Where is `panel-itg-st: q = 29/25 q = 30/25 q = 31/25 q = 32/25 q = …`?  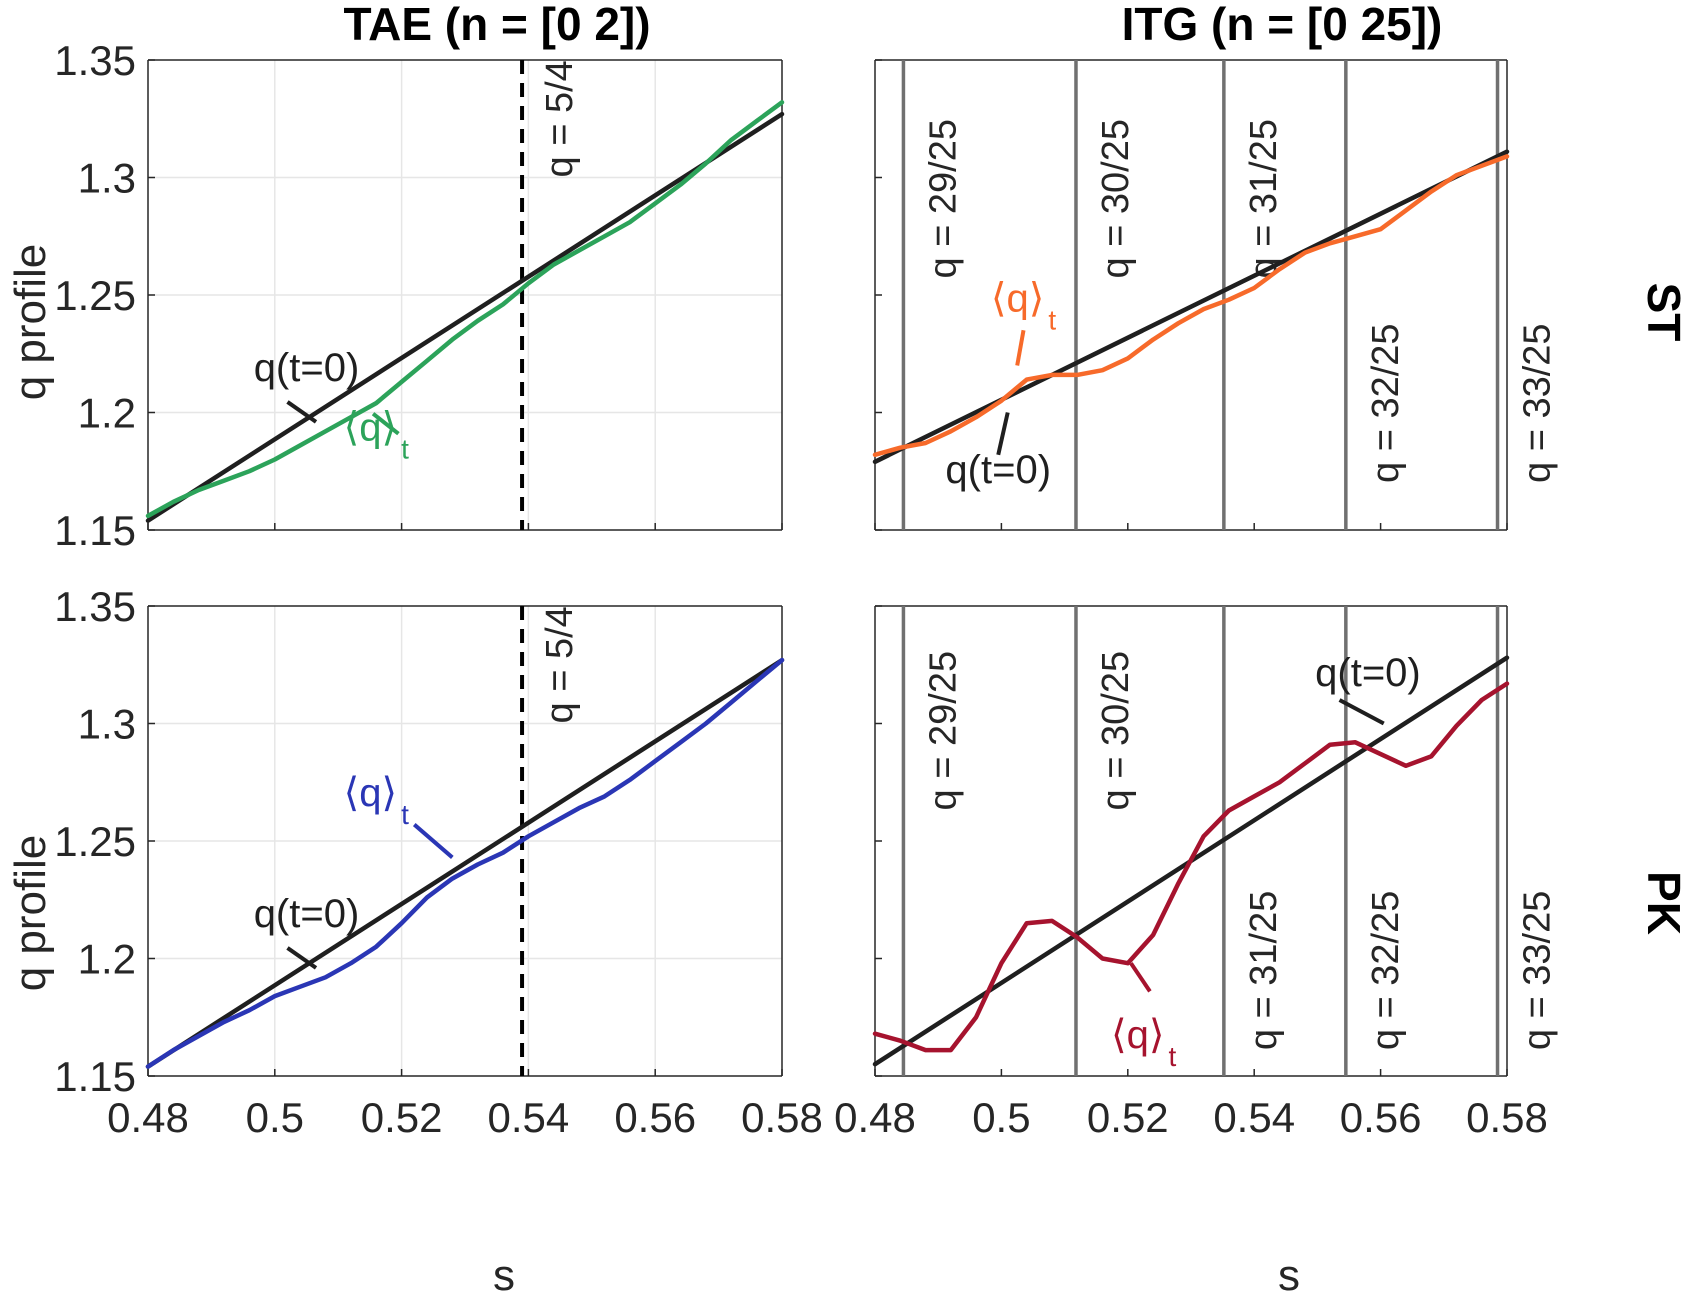 panel-itg-st: q = 29/25 q = 30/25 q = 31/25 q = 32/25 q = … is located at coordinates (1215, 295).